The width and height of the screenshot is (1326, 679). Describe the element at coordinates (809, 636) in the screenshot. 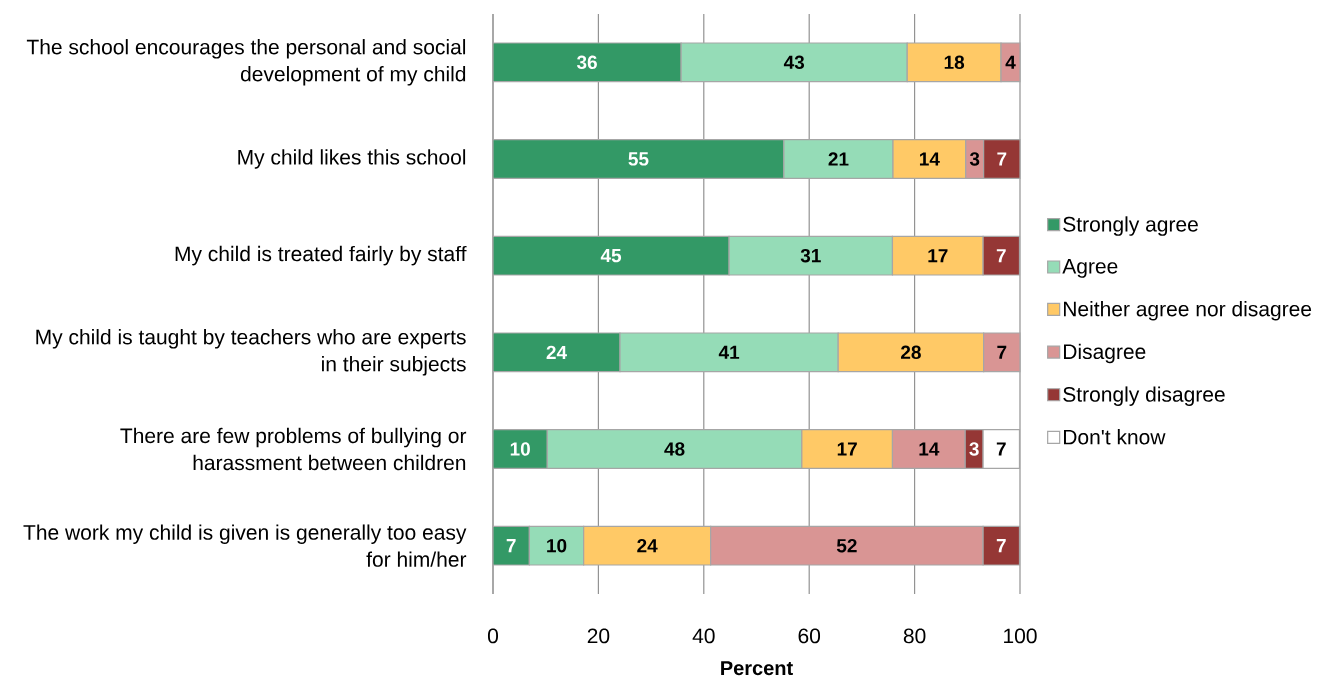

I see `x-tick-label: 60` at that location.